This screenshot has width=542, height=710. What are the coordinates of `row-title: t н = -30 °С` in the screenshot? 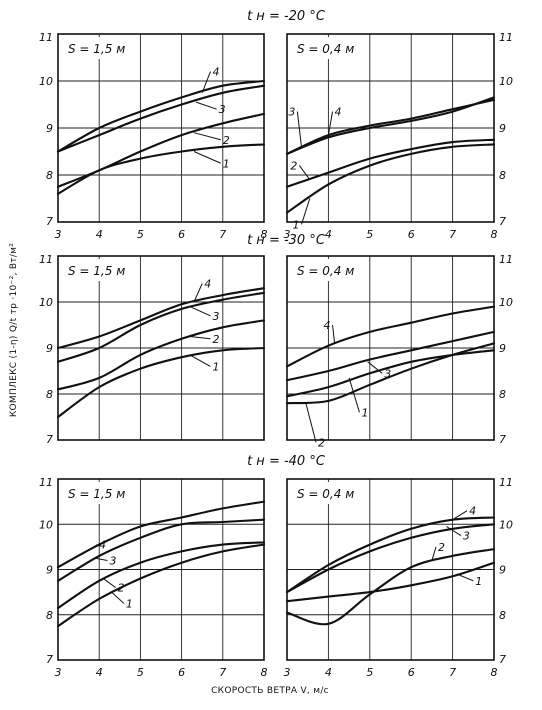 It's located at (286, 240).